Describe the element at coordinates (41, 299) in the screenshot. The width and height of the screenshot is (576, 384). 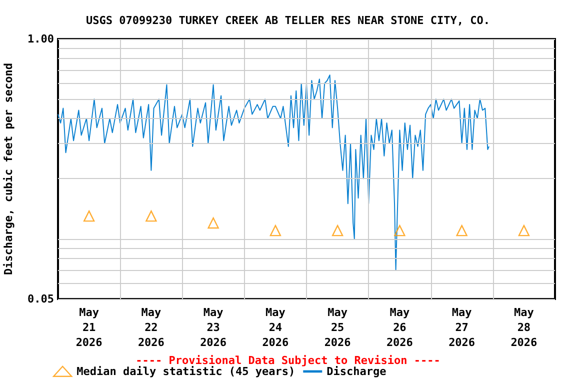
I see `y-tick-label: 0.05` at that location.